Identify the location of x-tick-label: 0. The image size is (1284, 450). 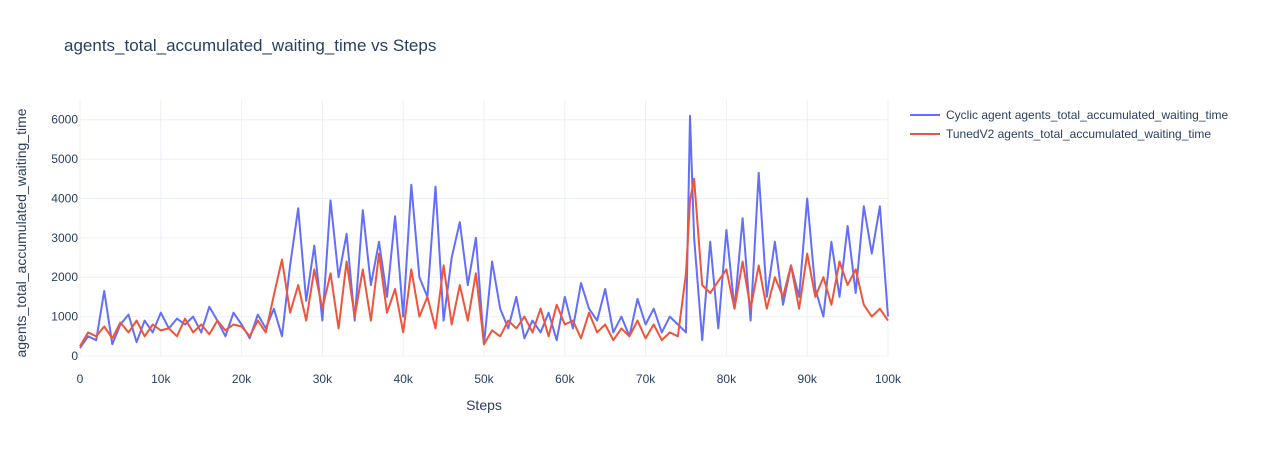
(80, 379).